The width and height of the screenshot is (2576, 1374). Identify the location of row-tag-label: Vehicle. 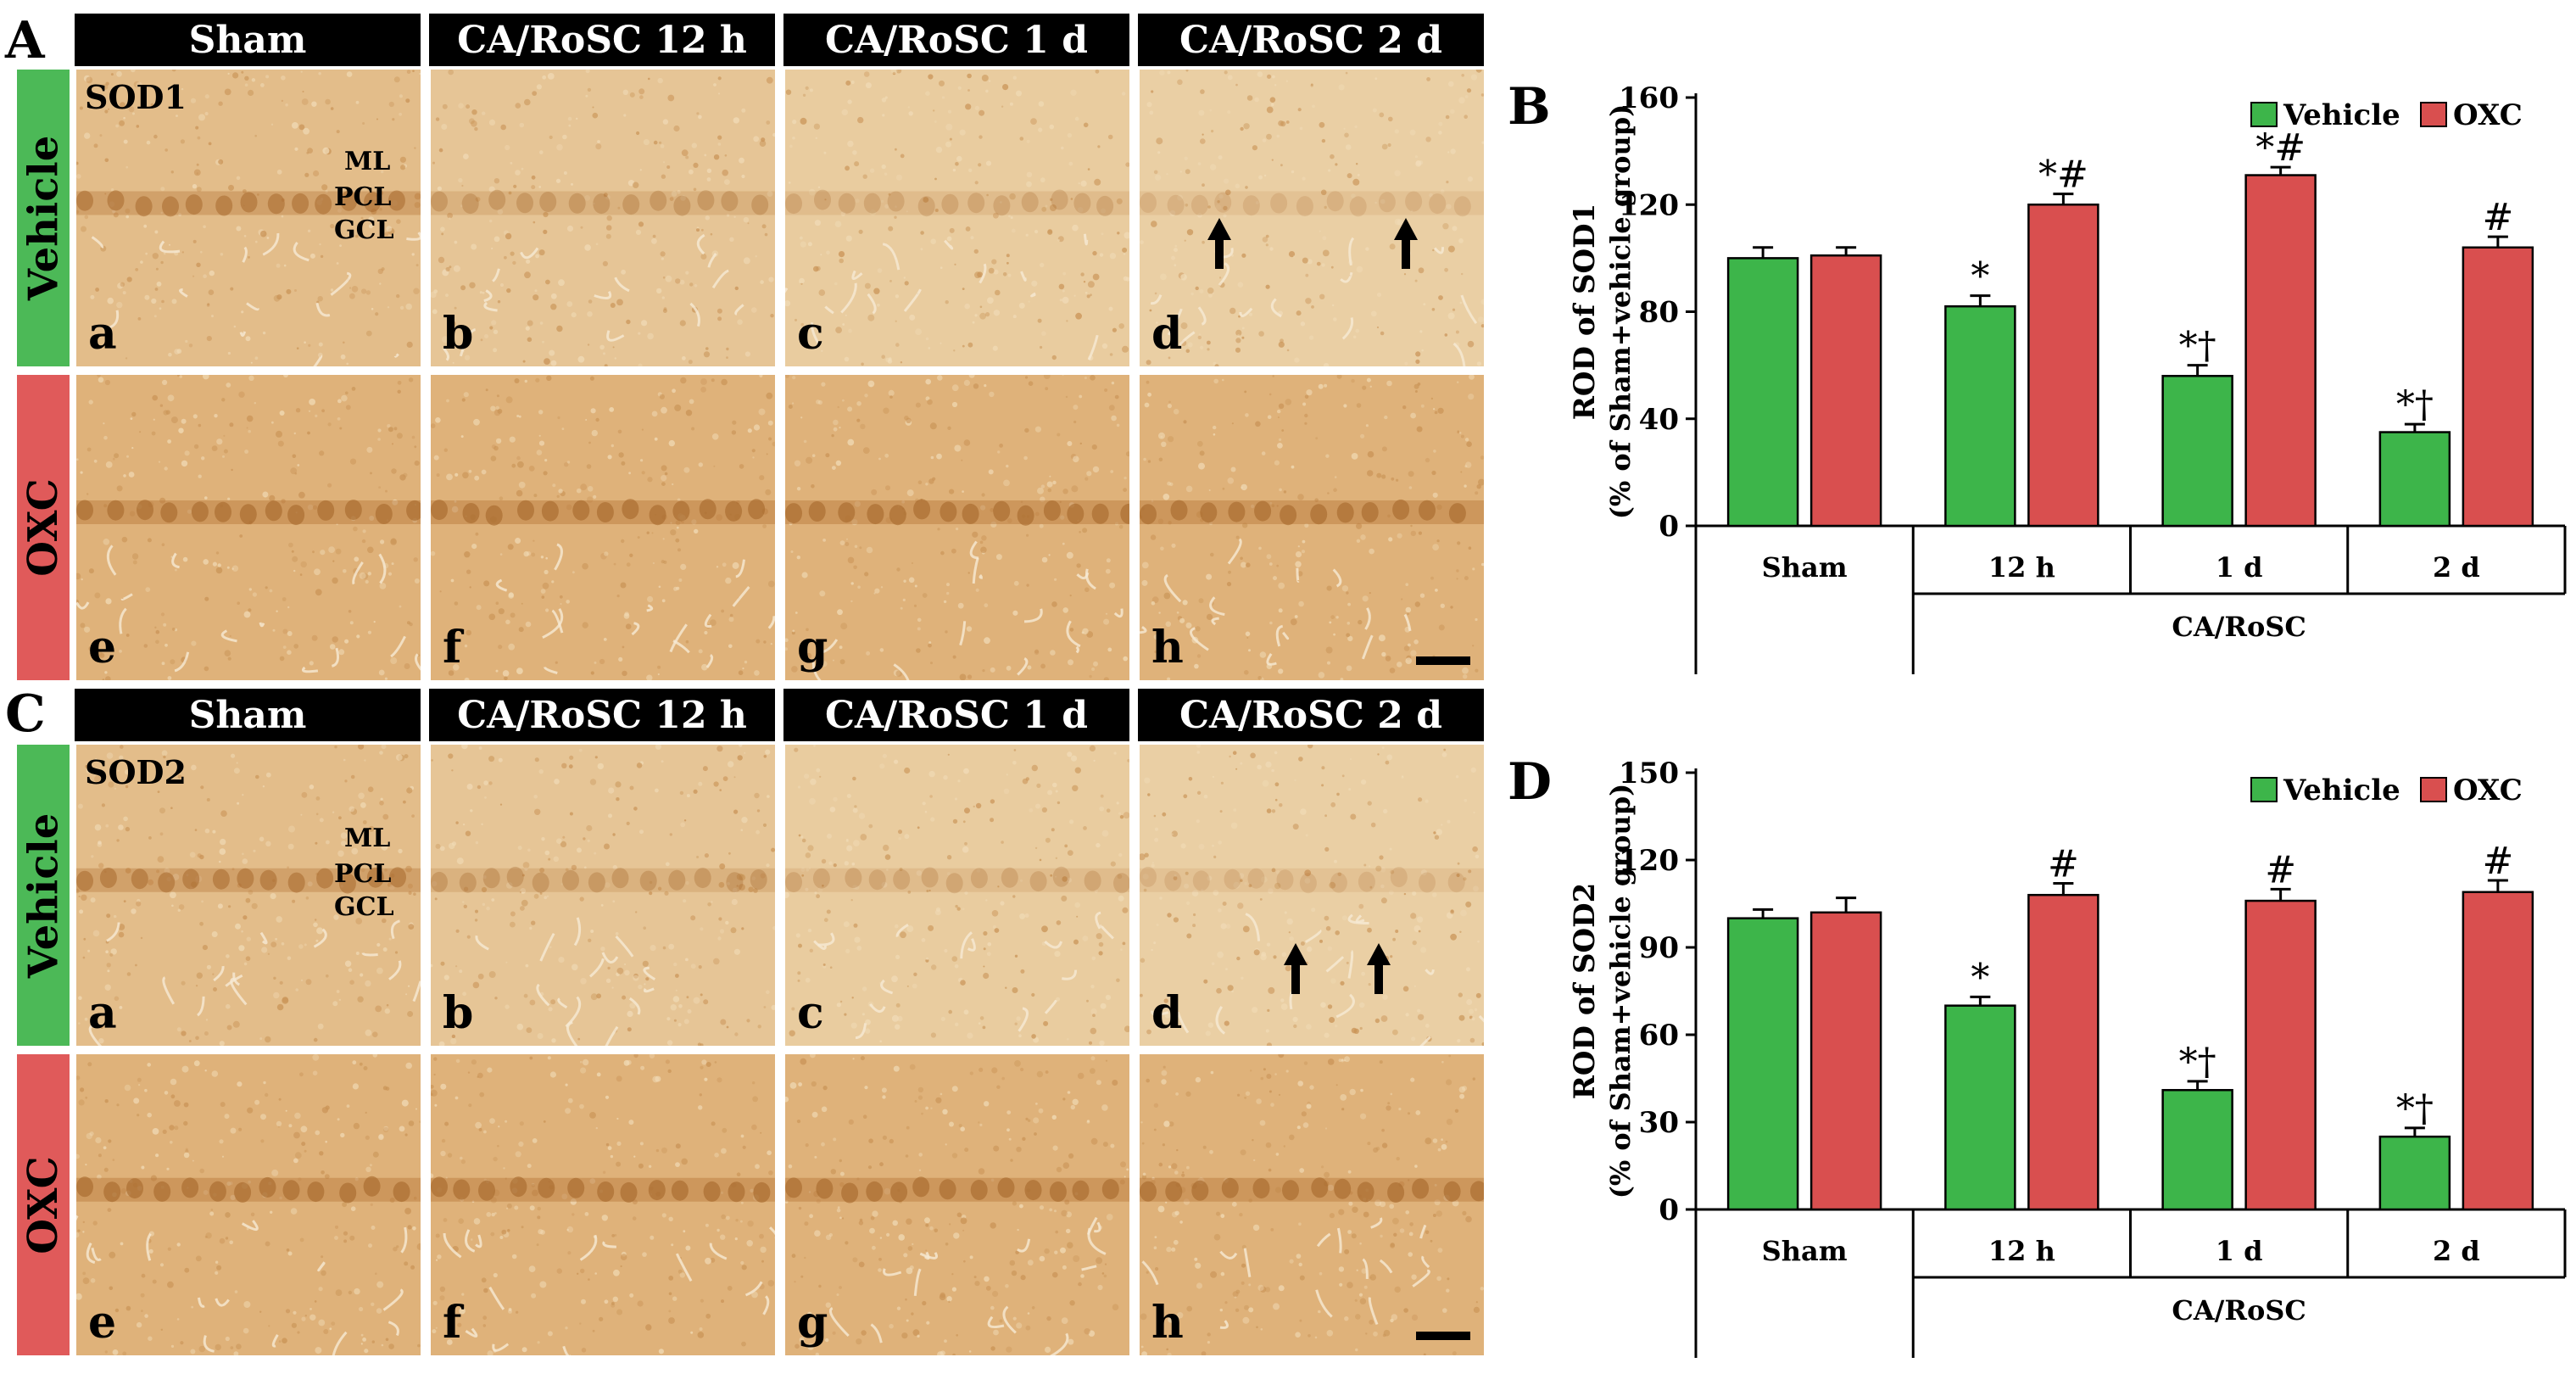
(44, 218).